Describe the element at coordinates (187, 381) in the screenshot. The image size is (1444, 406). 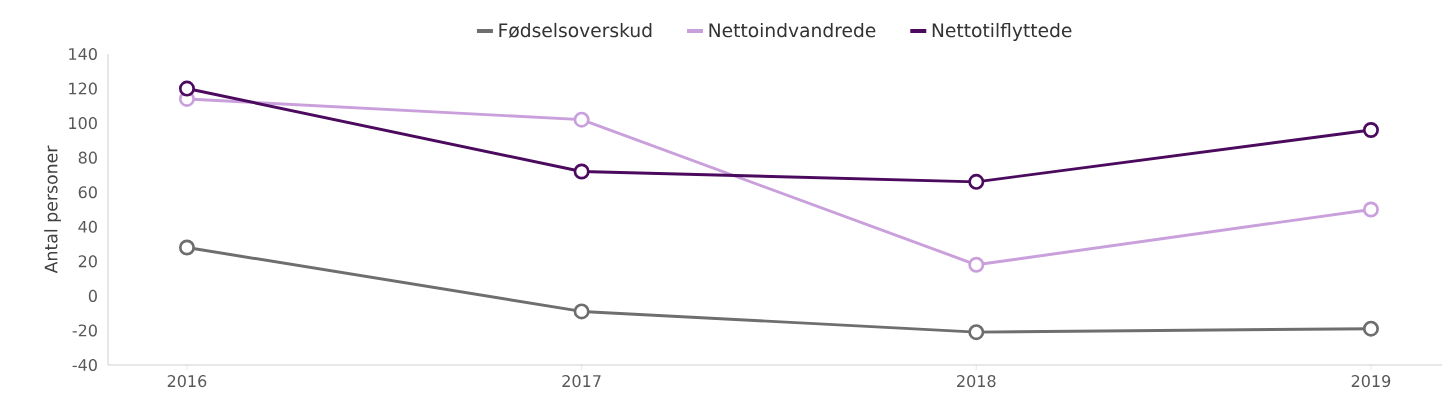
I see `x-tick-label: 2016` at that location.